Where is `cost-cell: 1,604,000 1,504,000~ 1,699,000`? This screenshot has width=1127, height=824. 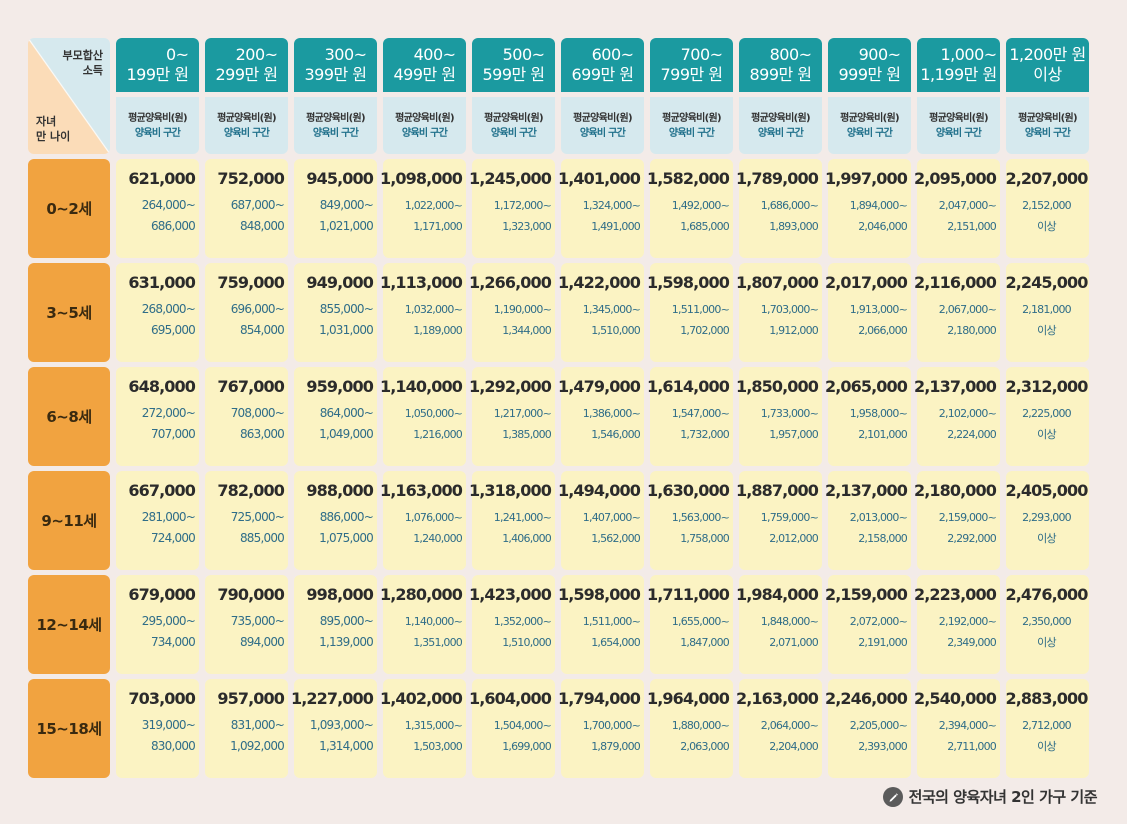
cost-cell: 1,604,000 1,504,000~ 1,699,000 is located at coordinates (512, 728).